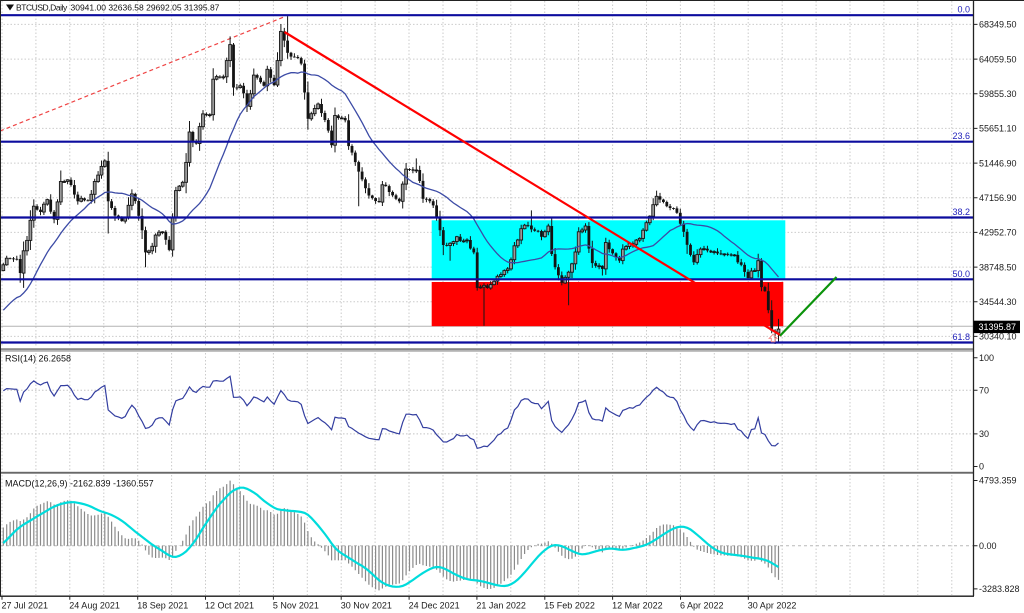  Describe the element at coordinates (229, 606) in the screenshot. I see `svg-text: 12 Oct 2021` at that location.